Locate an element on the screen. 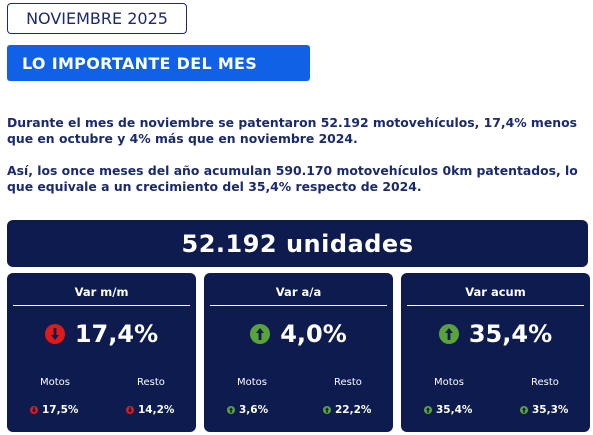  month-text: NOVIEMBRE 2025 is located at coordinates (97, 18).